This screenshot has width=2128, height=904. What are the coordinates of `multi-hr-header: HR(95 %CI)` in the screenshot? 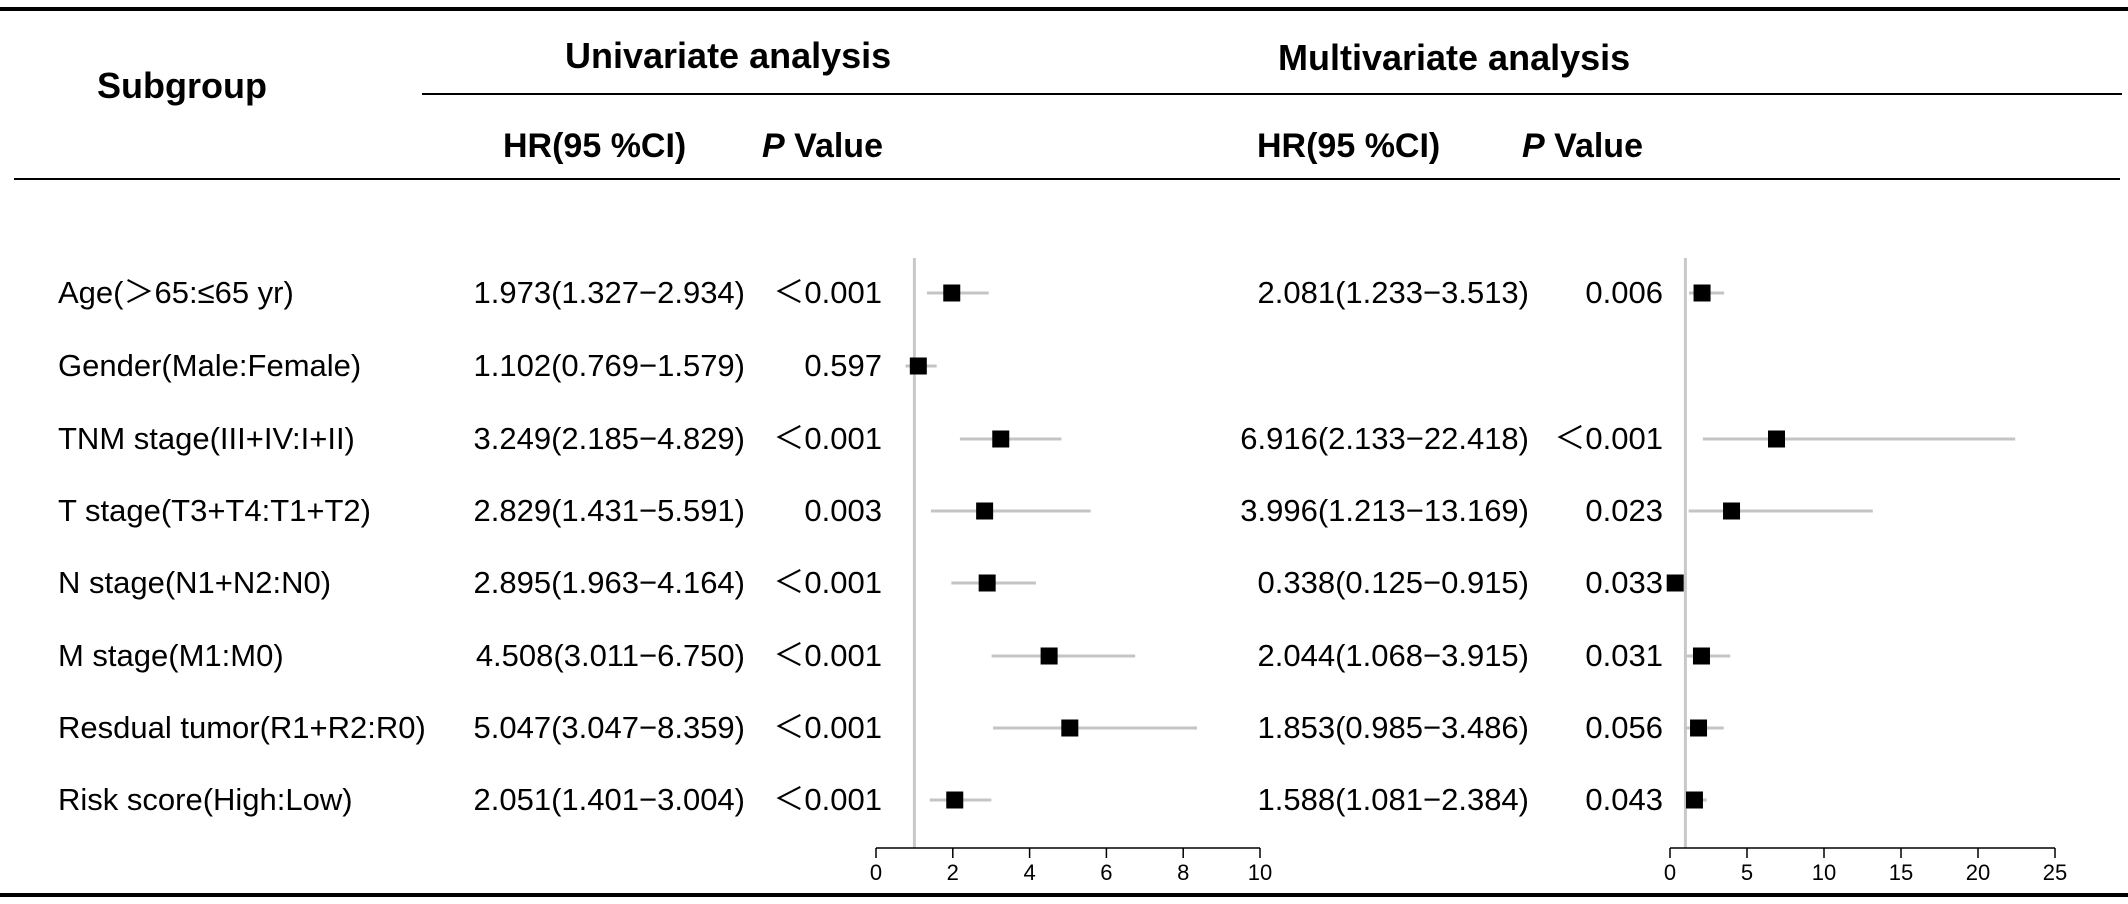 It's located at (1349, 146).